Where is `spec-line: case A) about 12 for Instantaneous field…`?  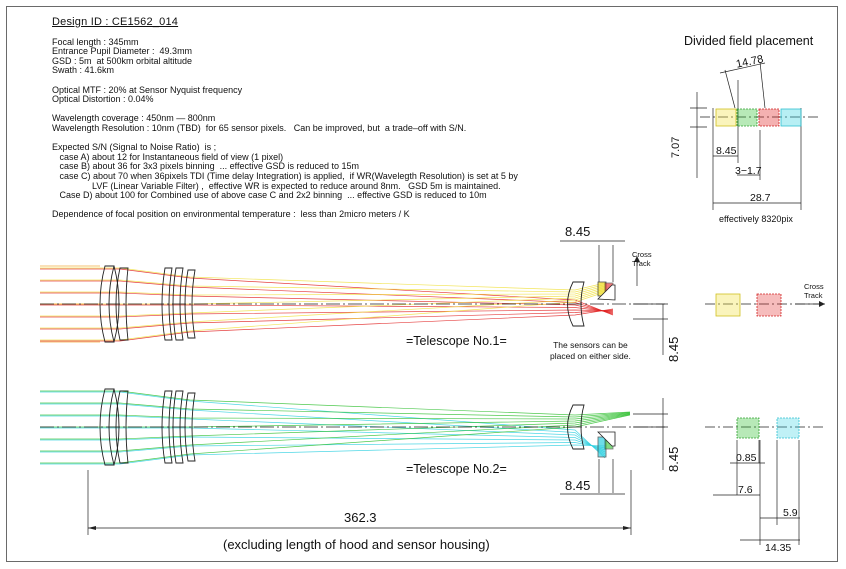
spec-line: case A) about 12 for Instantaneous field… is located at coordinates (168, 156).